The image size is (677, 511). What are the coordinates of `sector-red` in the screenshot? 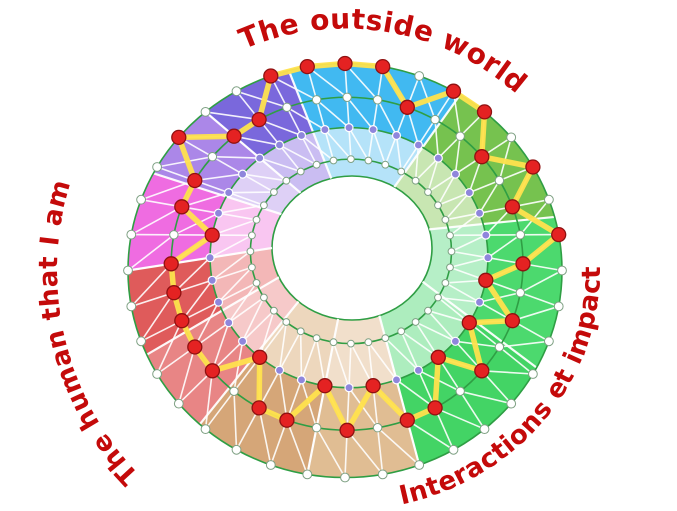 It's located at (244, 279).